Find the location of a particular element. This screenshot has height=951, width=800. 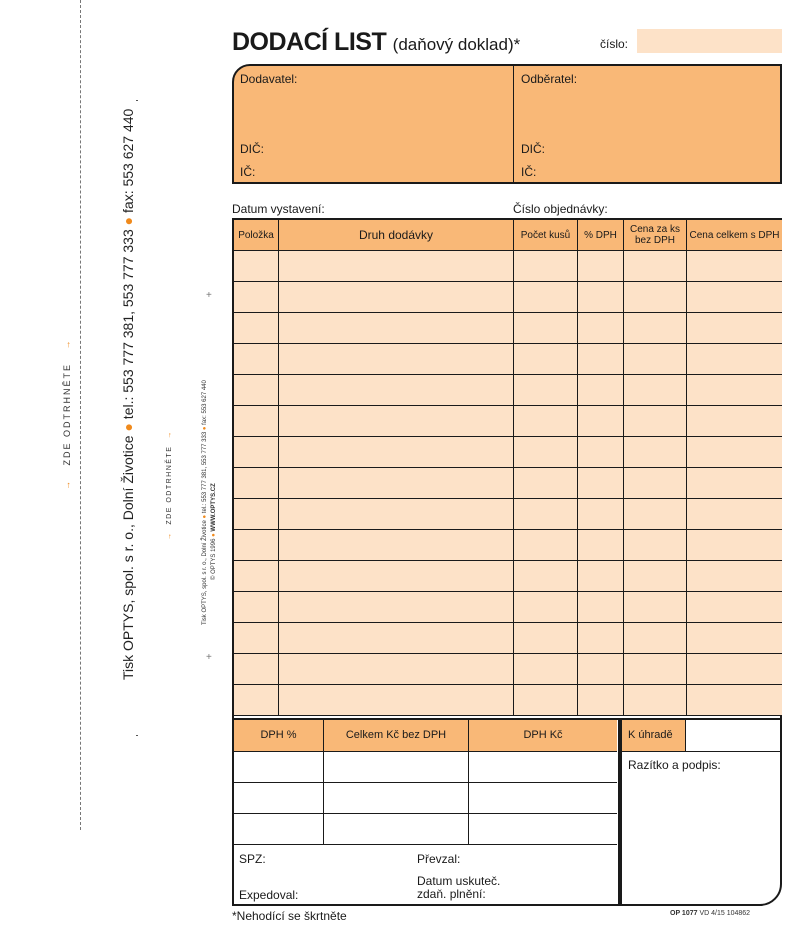

customer-label: Odběratel: is located at coordinates (549, 79).